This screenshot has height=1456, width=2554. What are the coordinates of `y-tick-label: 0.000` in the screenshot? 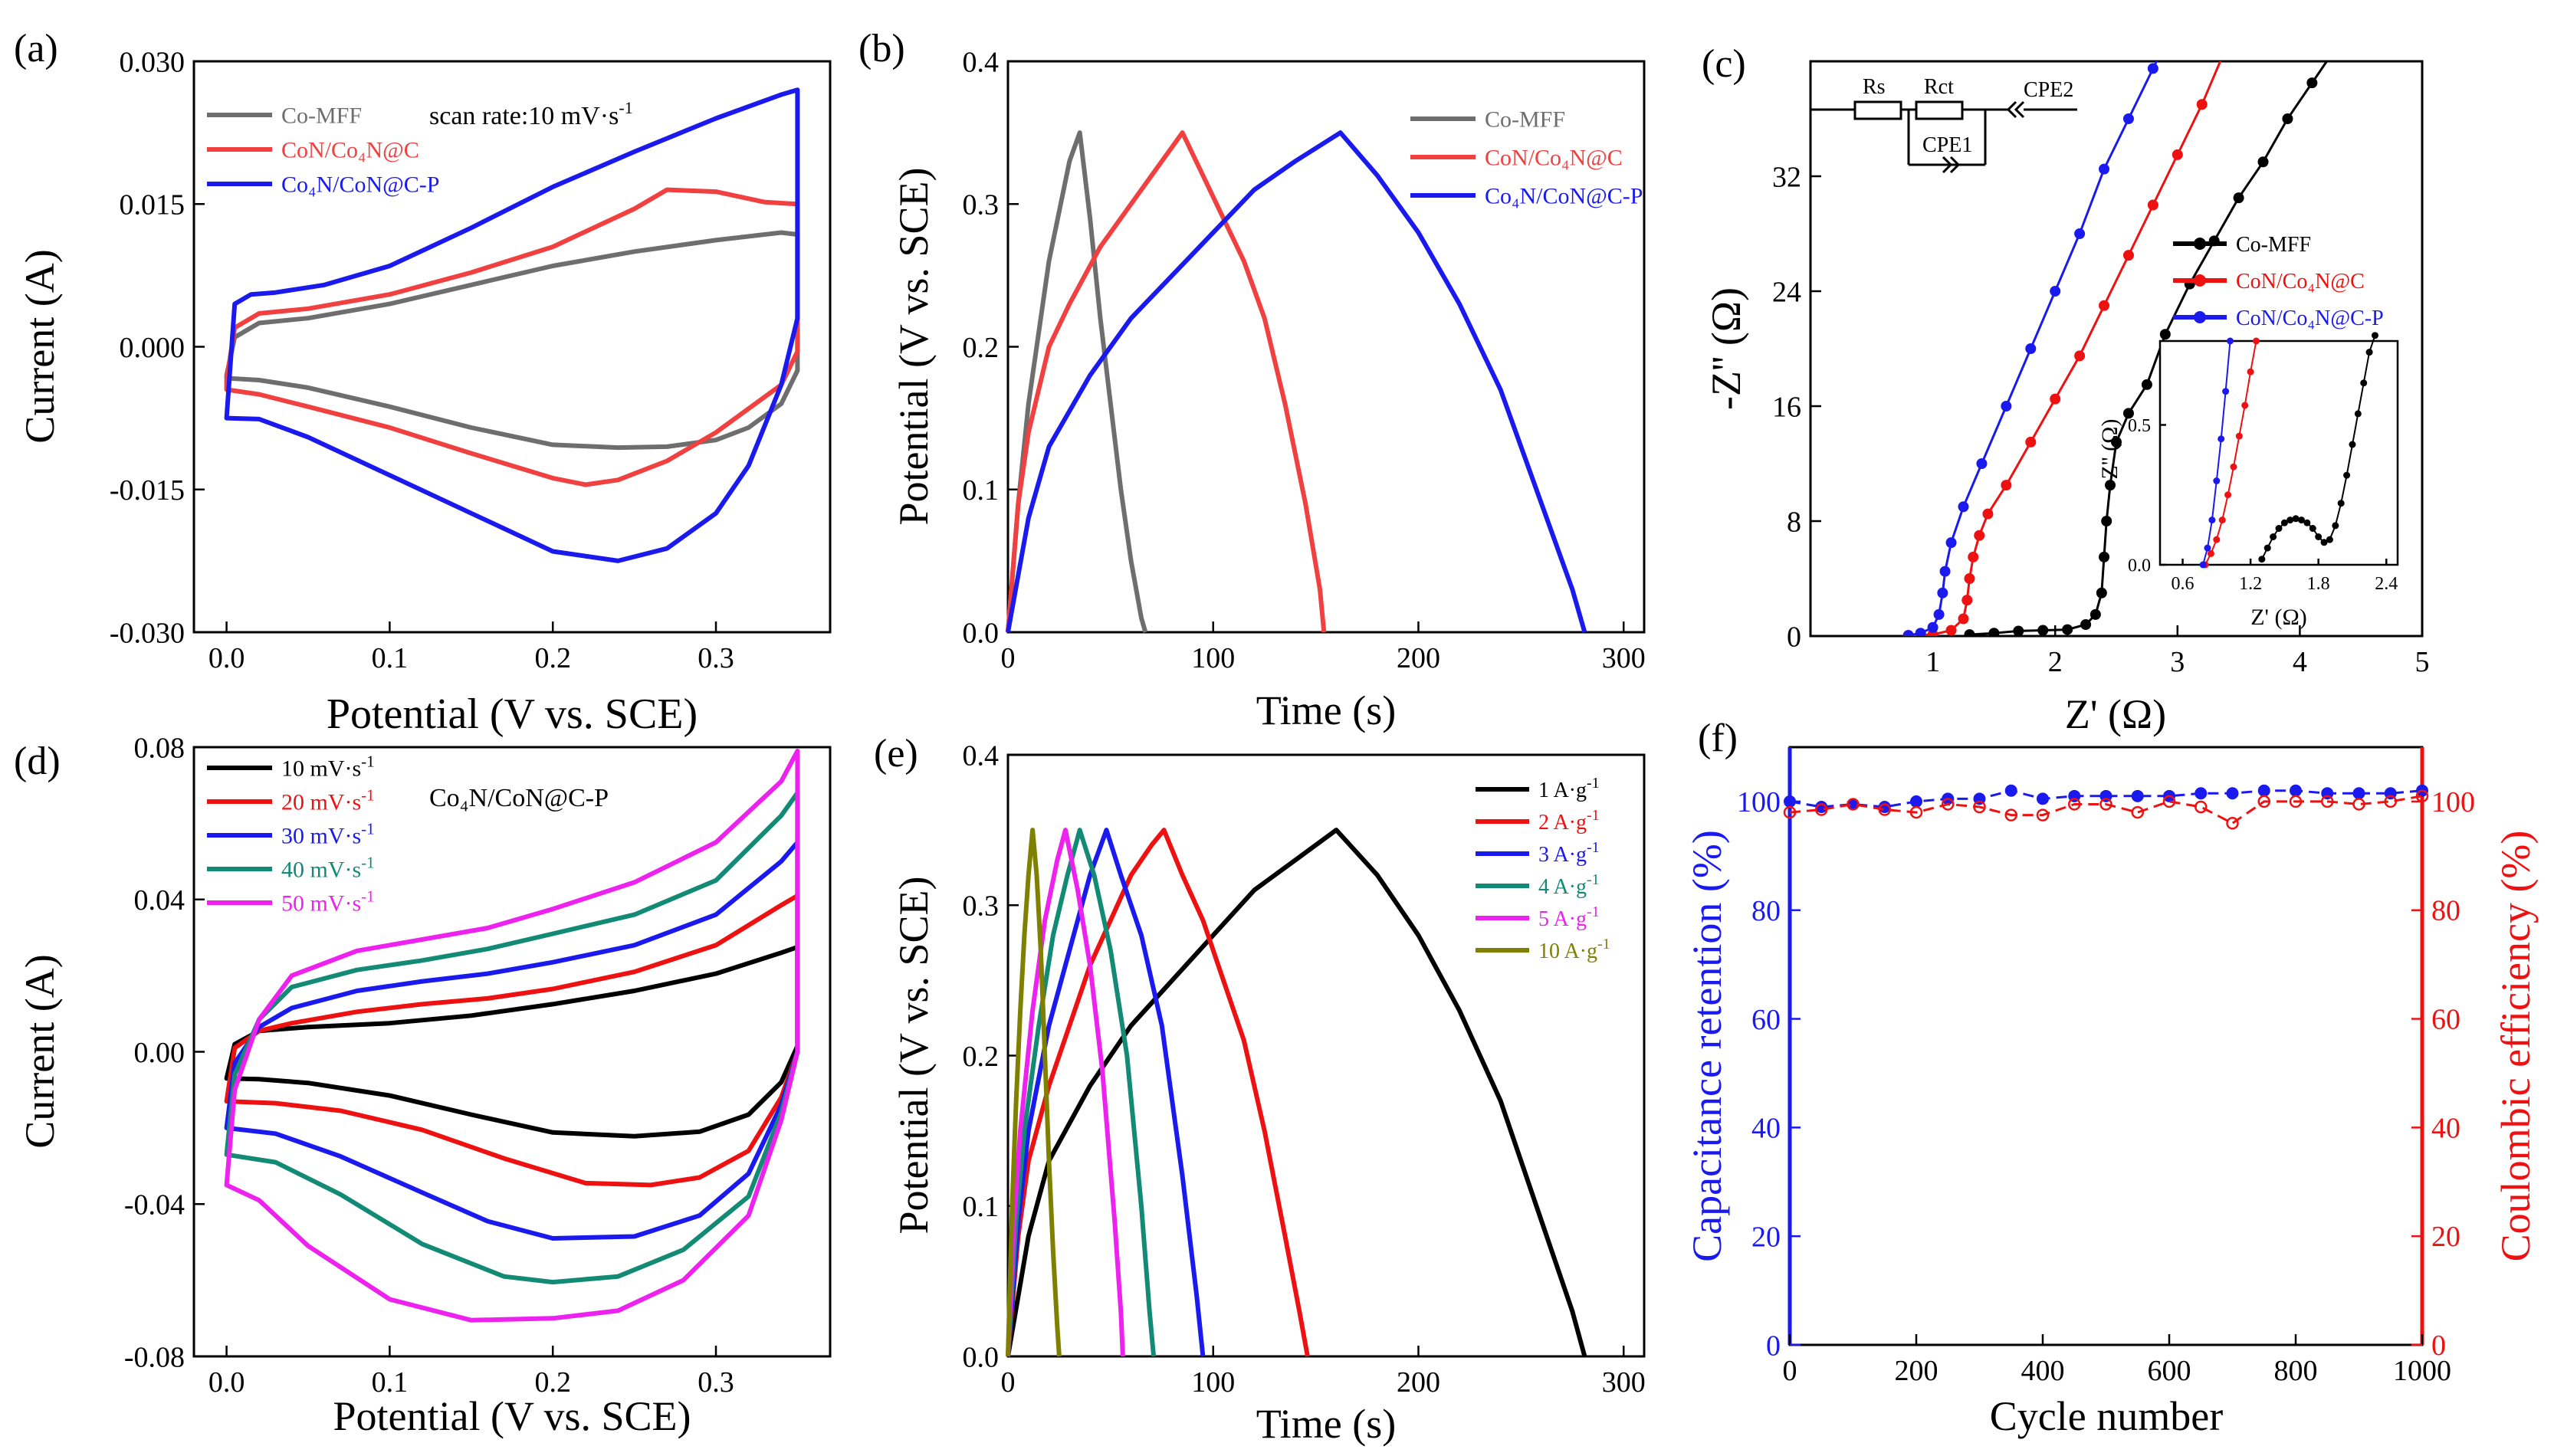 It's located at (152, 348).